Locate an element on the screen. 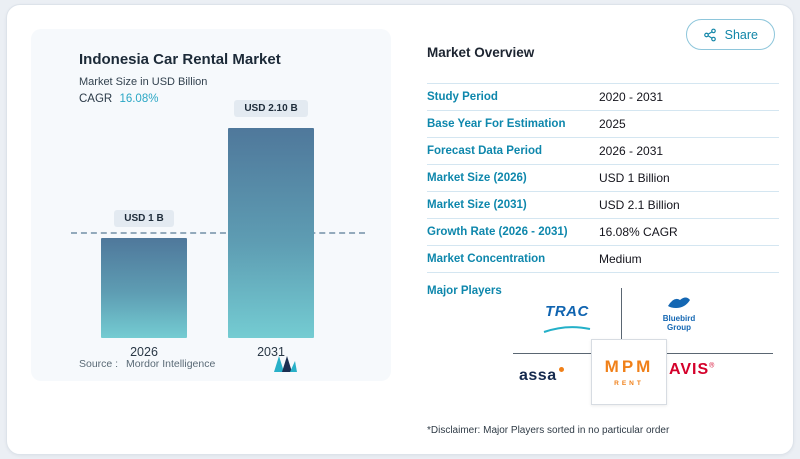  bluebird-logo: Bluebird Group is located at coordinates (679, 313).